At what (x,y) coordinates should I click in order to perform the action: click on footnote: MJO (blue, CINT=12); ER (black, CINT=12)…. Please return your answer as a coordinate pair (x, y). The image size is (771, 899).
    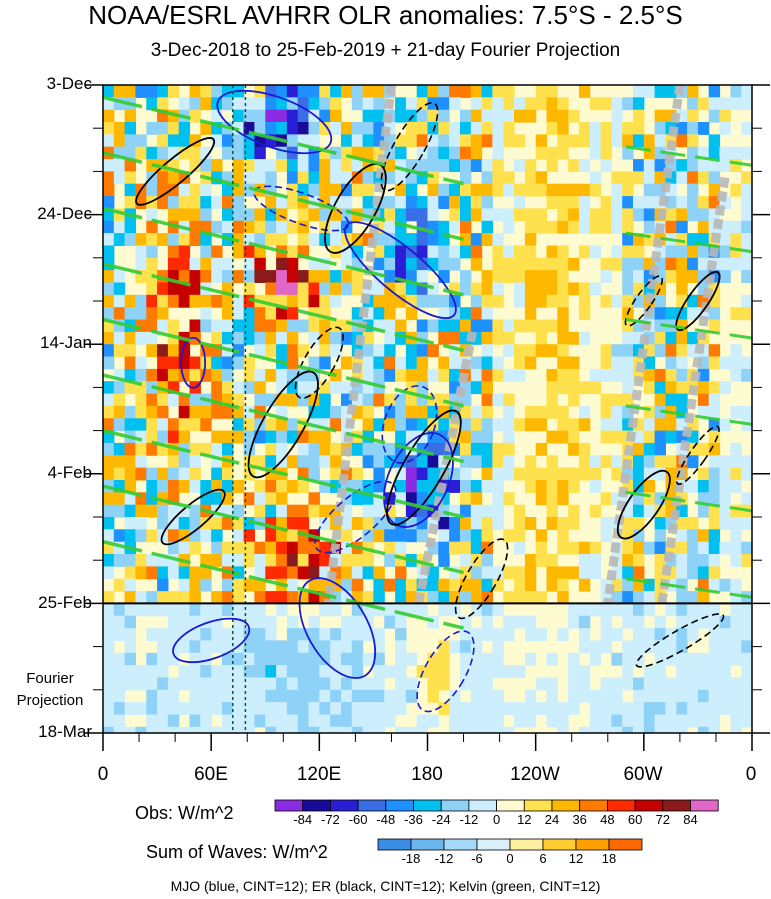
    Looking at the image, I should click on (385, 886).